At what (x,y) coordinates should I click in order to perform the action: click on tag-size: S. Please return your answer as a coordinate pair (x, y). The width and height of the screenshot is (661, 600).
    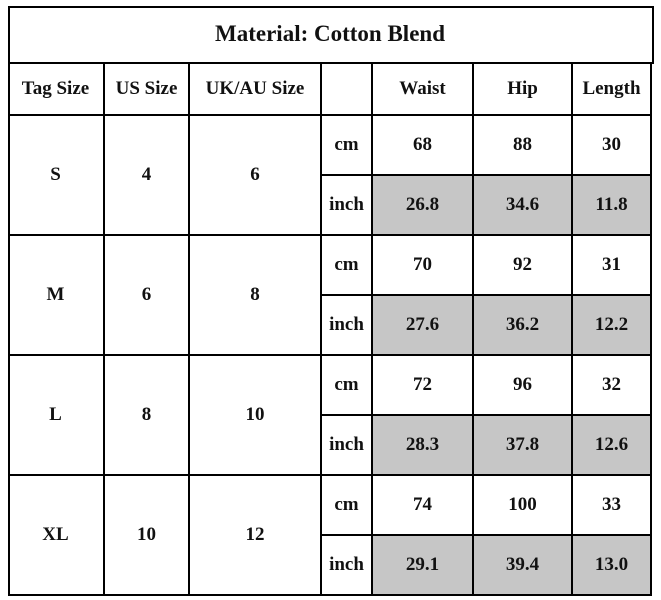
    Looking at the image, I should click on (56, 176).